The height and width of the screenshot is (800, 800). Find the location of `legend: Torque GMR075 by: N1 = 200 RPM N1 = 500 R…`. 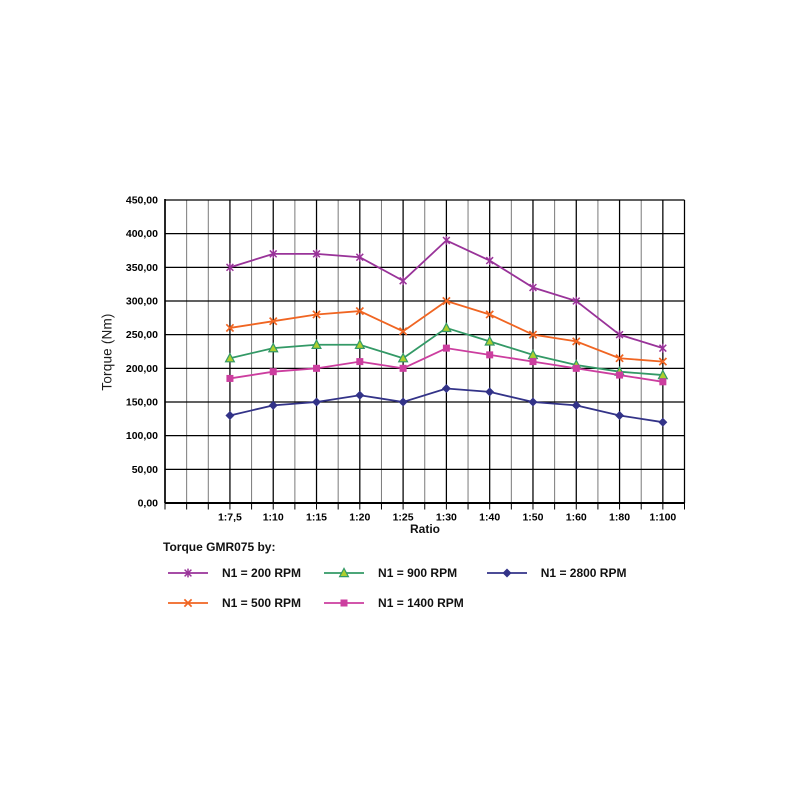

legend: Torque GMR075 by: N1 = 200 RPM N1 = 500 R… is located at coordinates (394, 575).